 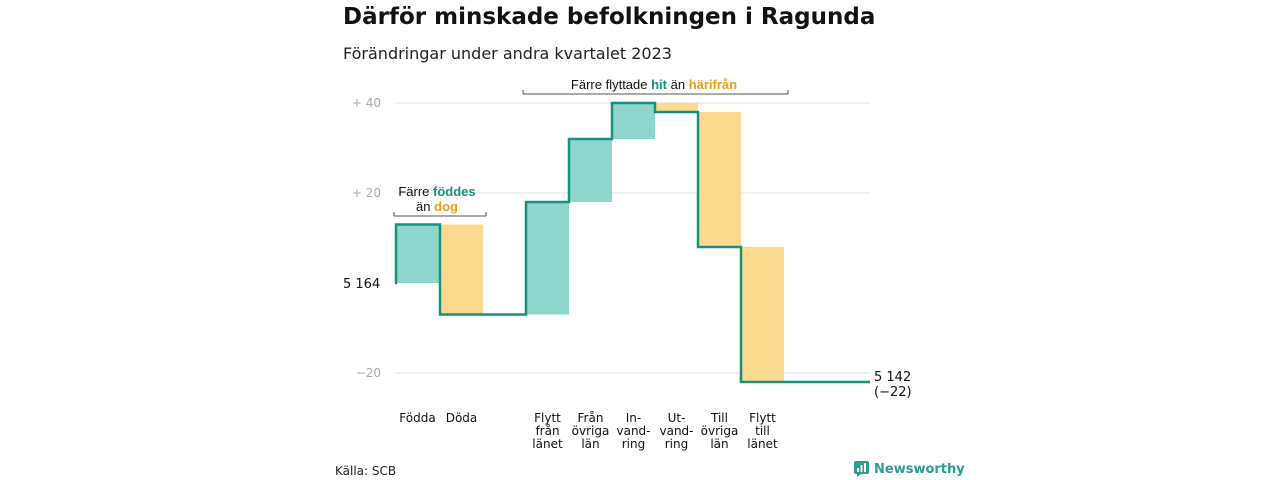 What do you see at coordinates (366, 471) in the screenshot?
I see `source-note: Källa: SCB` at bounding box center [366, 471].